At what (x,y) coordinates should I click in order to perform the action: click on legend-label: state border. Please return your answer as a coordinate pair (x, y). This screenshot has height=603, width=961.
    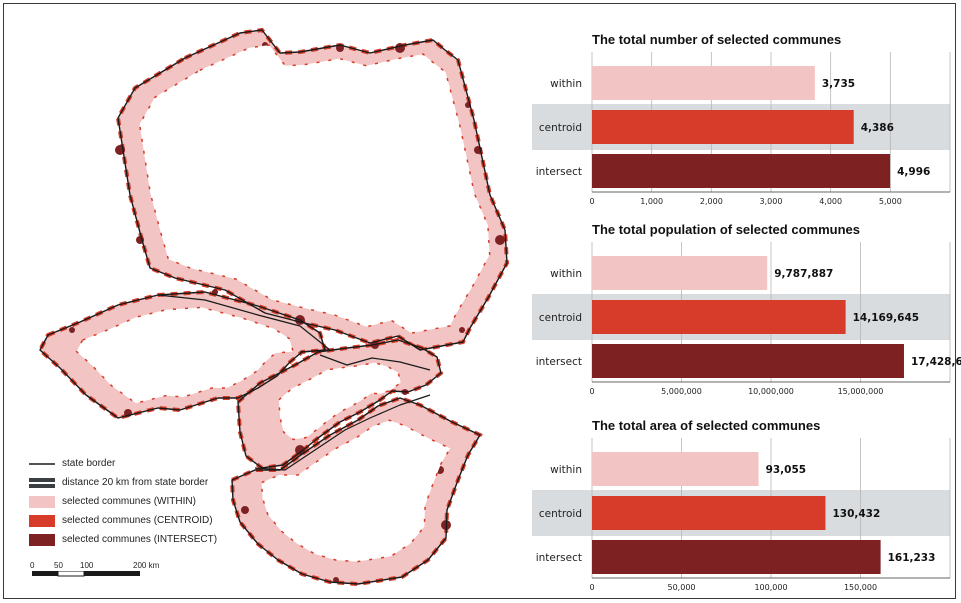
    Looking at the image, I should click on (89, 463).